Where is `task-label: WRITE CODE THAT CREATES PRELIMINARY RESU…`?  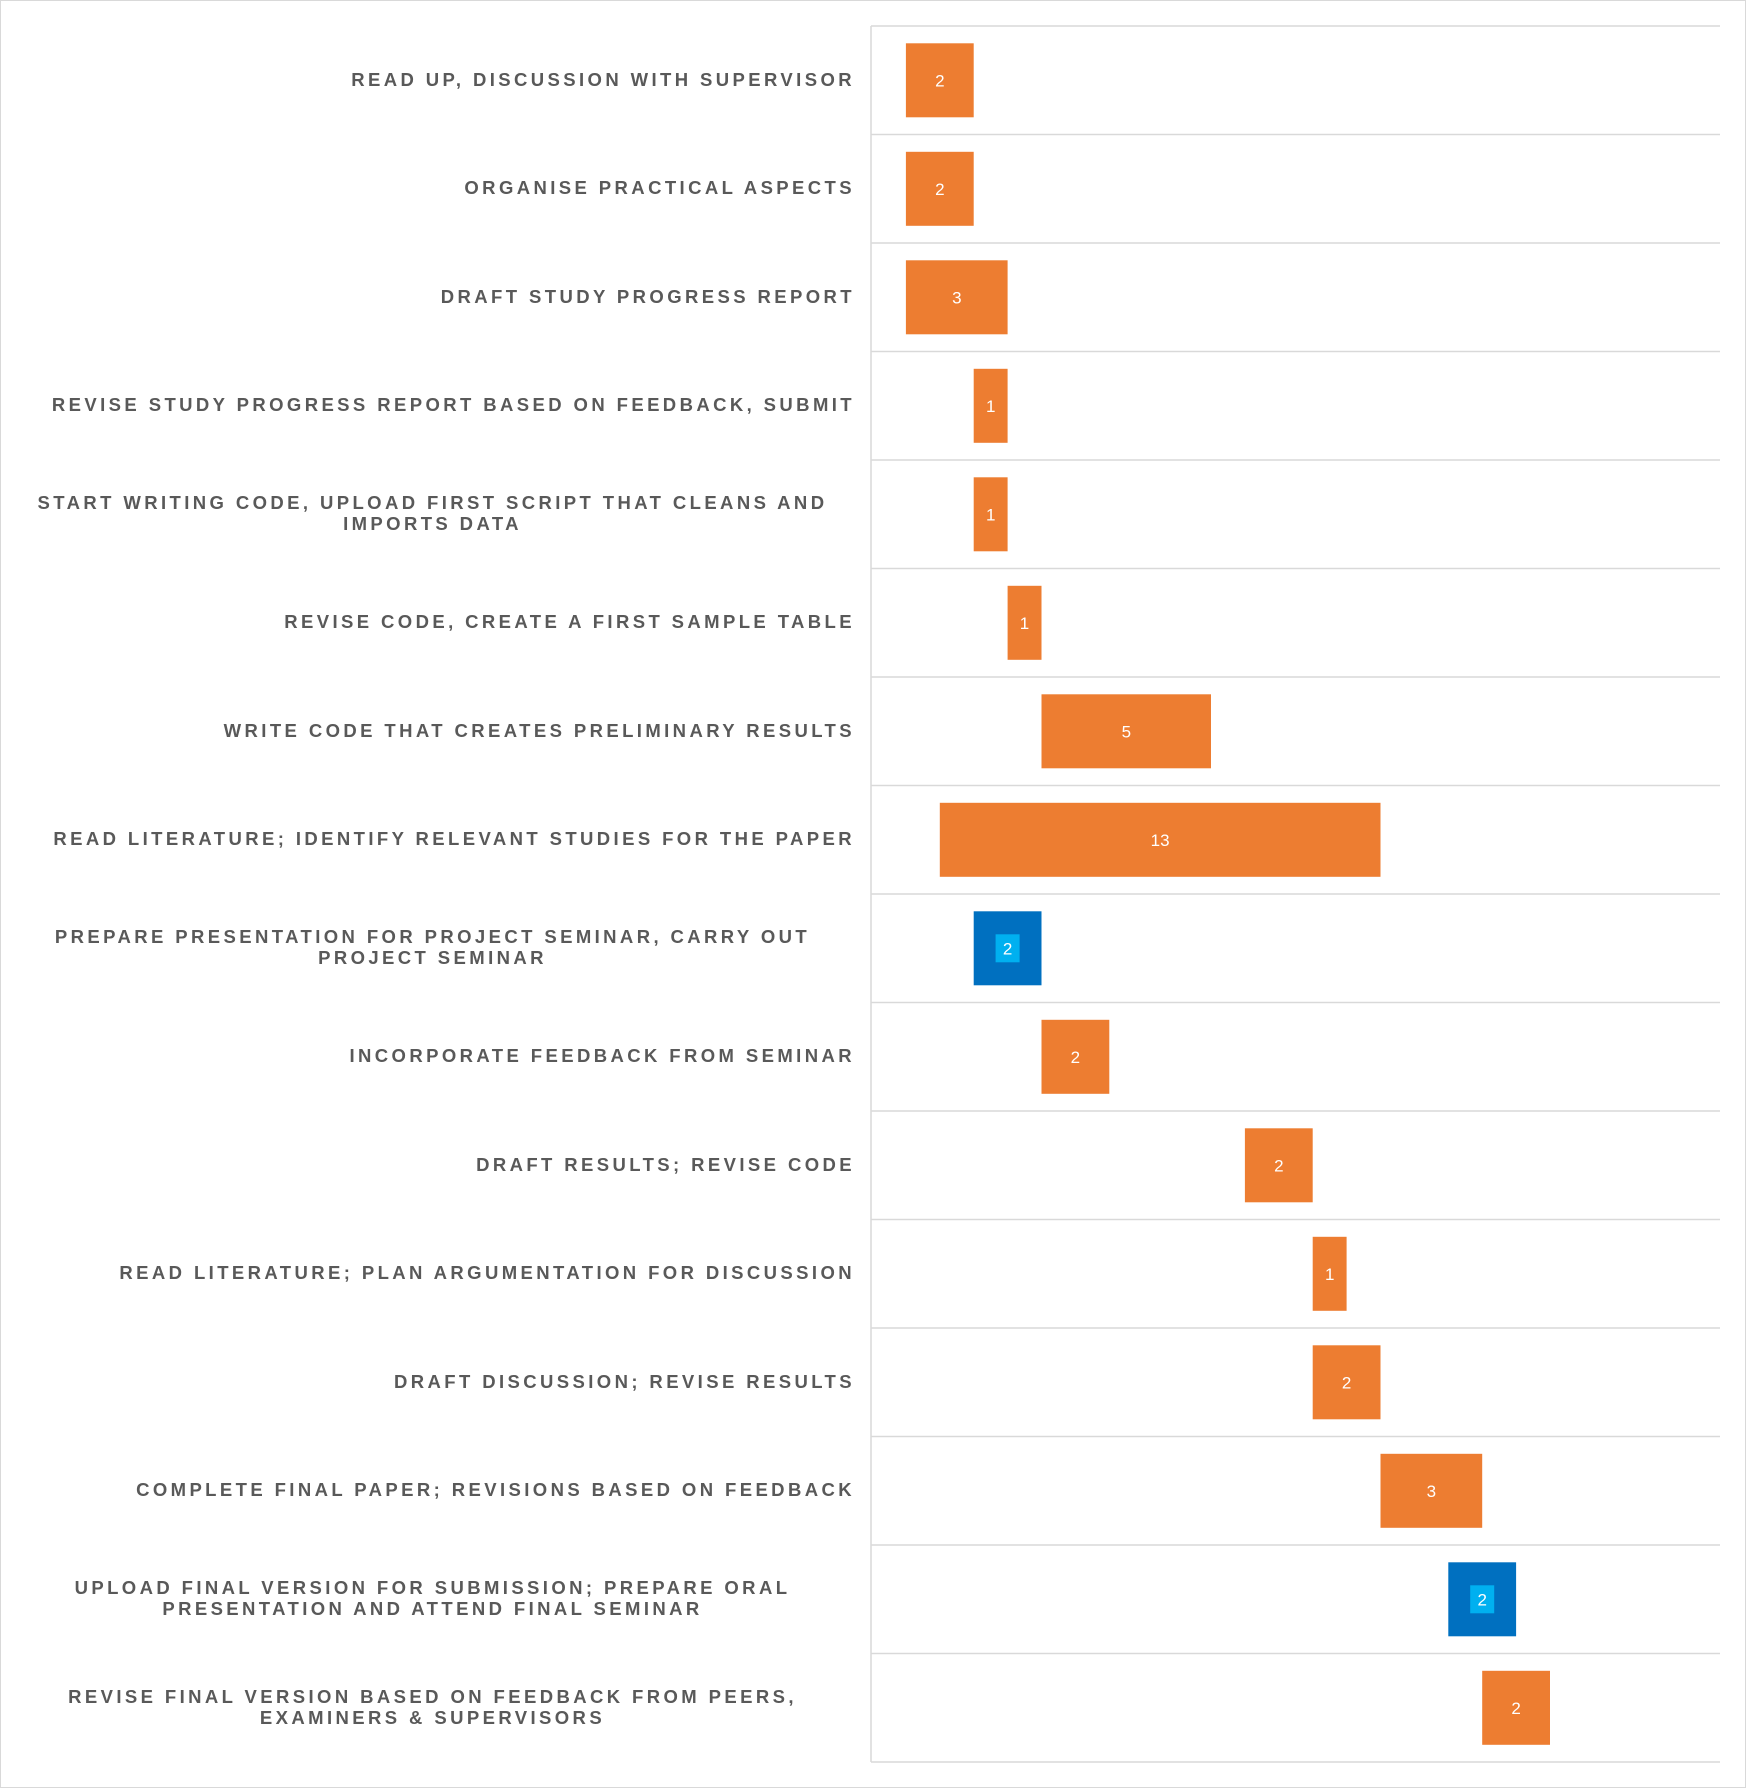
task-label: WRITE CODE THAT CREATES PRELIMINARY RESU… is located at coordinates (539, 730).